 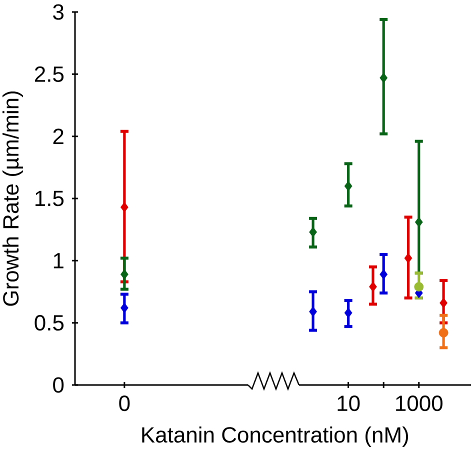 I want to click on x-tick-label: 0, so click(x=124, y=404).